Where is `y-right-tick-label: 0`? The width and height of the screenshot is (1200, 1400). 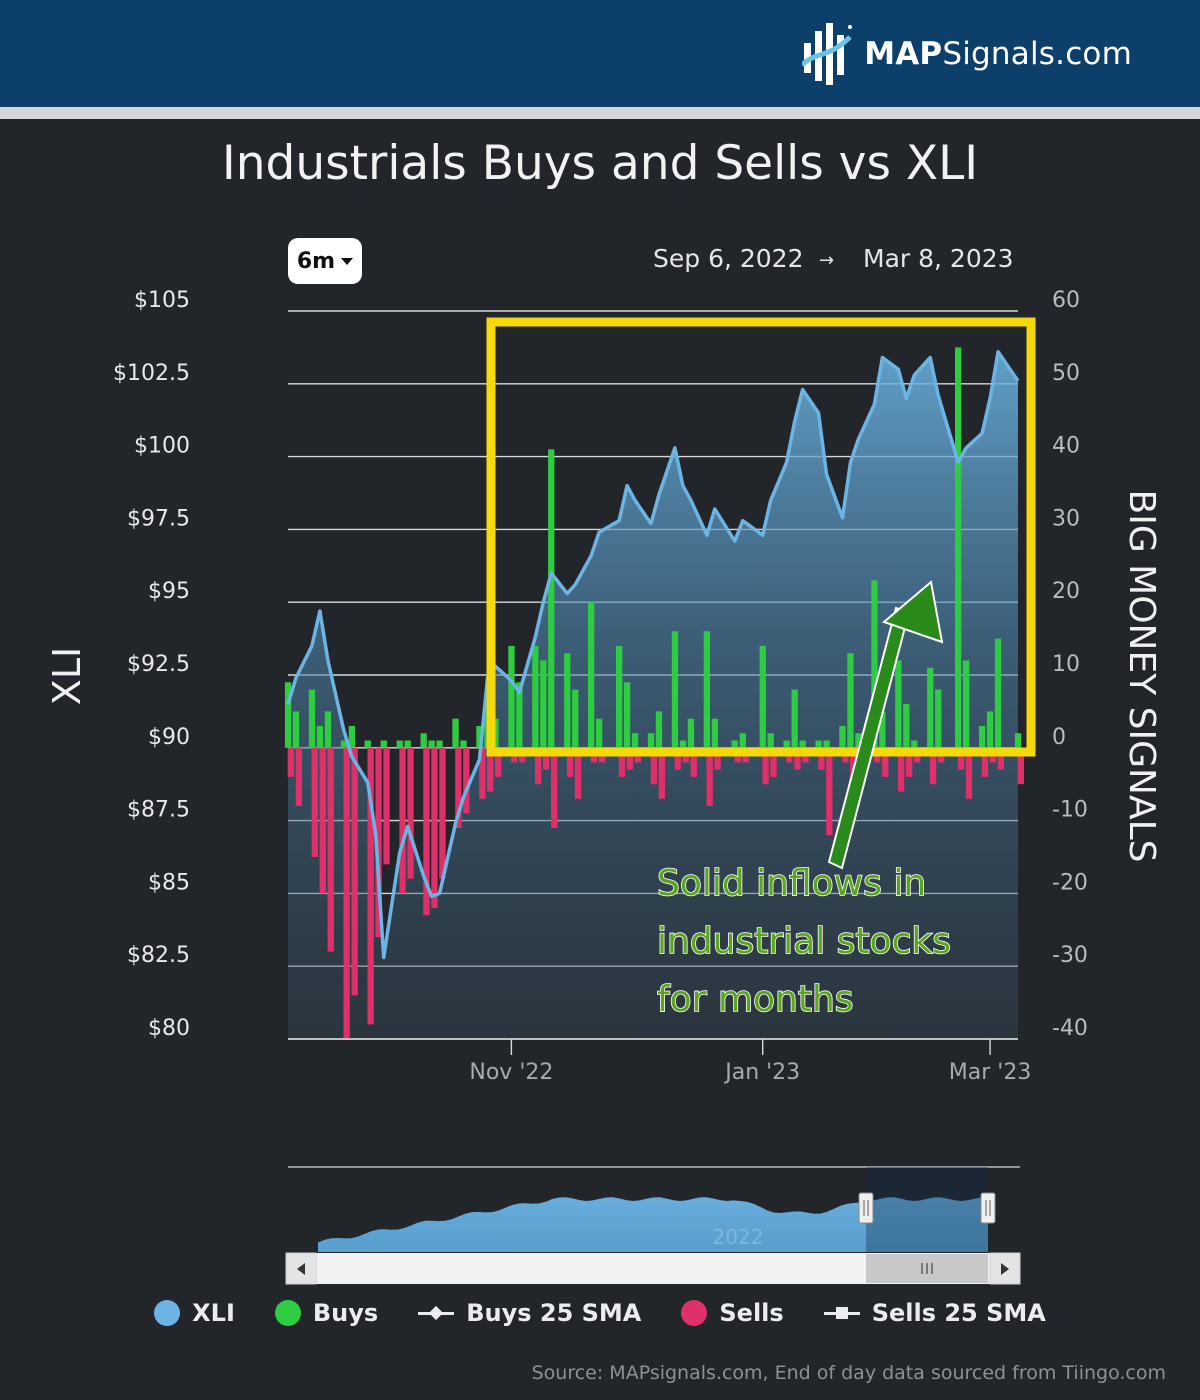
y-right-tick-label: 0 is located at coordinates (1059, 737).